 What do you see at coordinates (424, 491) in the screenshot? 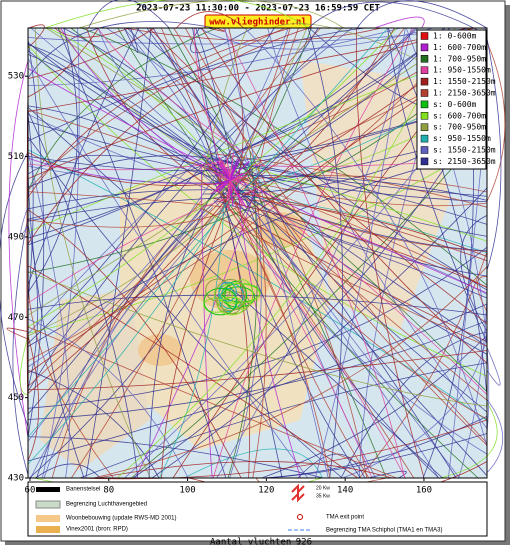
I see `x-tick-label: 160` at bounding box center [424, 491].